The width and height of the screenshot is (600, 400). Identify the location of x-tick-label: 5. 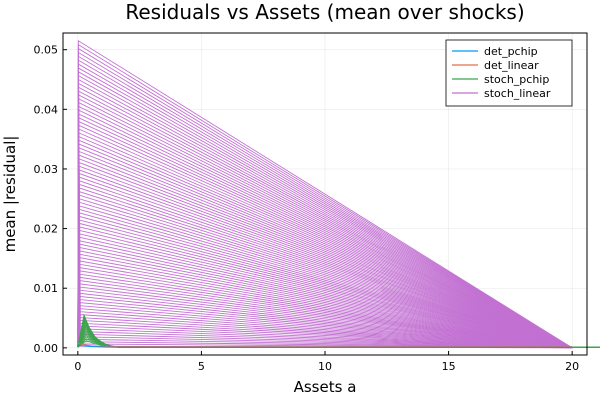
(201, 366).